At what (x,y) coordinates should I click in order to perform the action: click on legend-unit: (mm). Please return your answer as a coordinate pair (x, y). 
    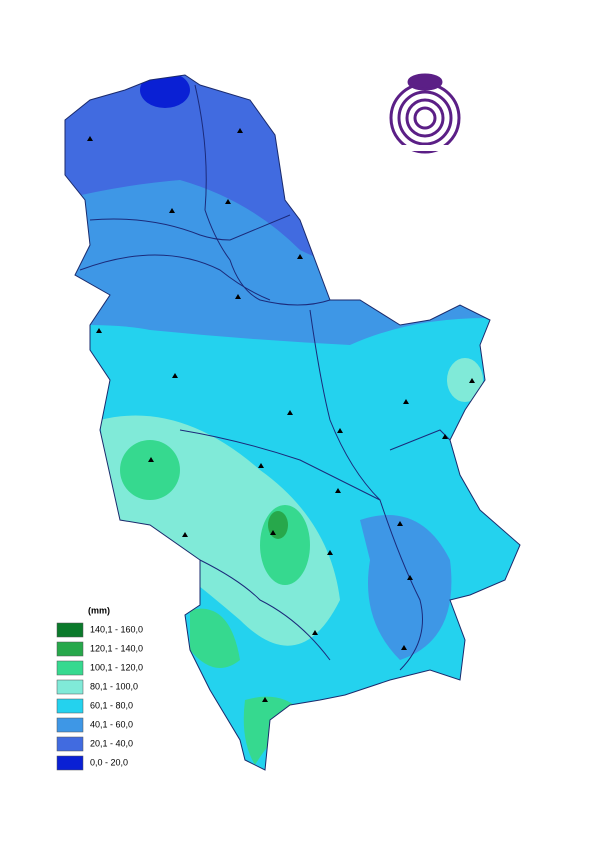
    Looking at the image, I should click on (99, 610).